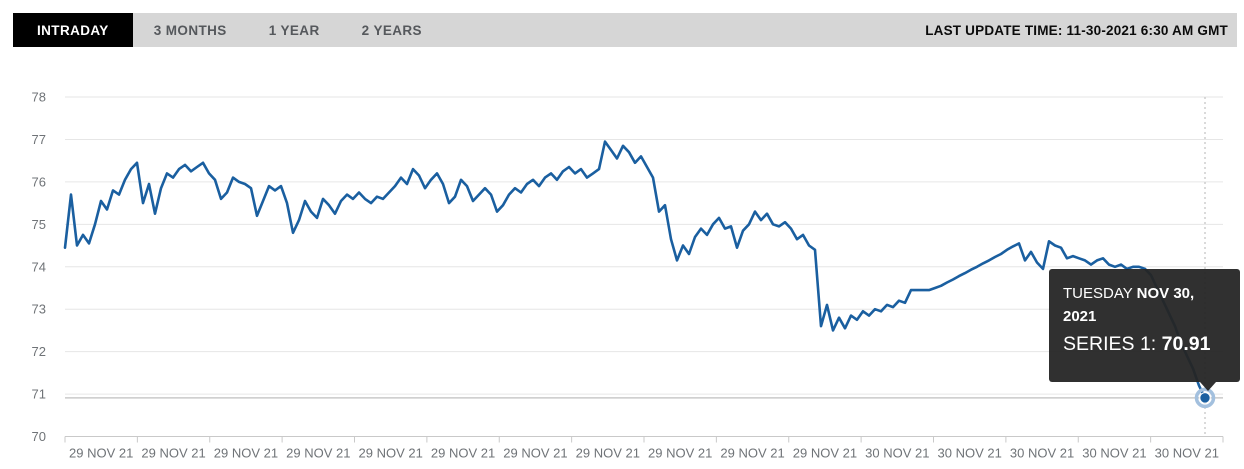 The width and height of the screenshot is (1244, 469). What do you see at coordinates (294, 30) in the screenshot?
I see `tab-1-year: 1 YEAR` at bounding box center [294, 30].